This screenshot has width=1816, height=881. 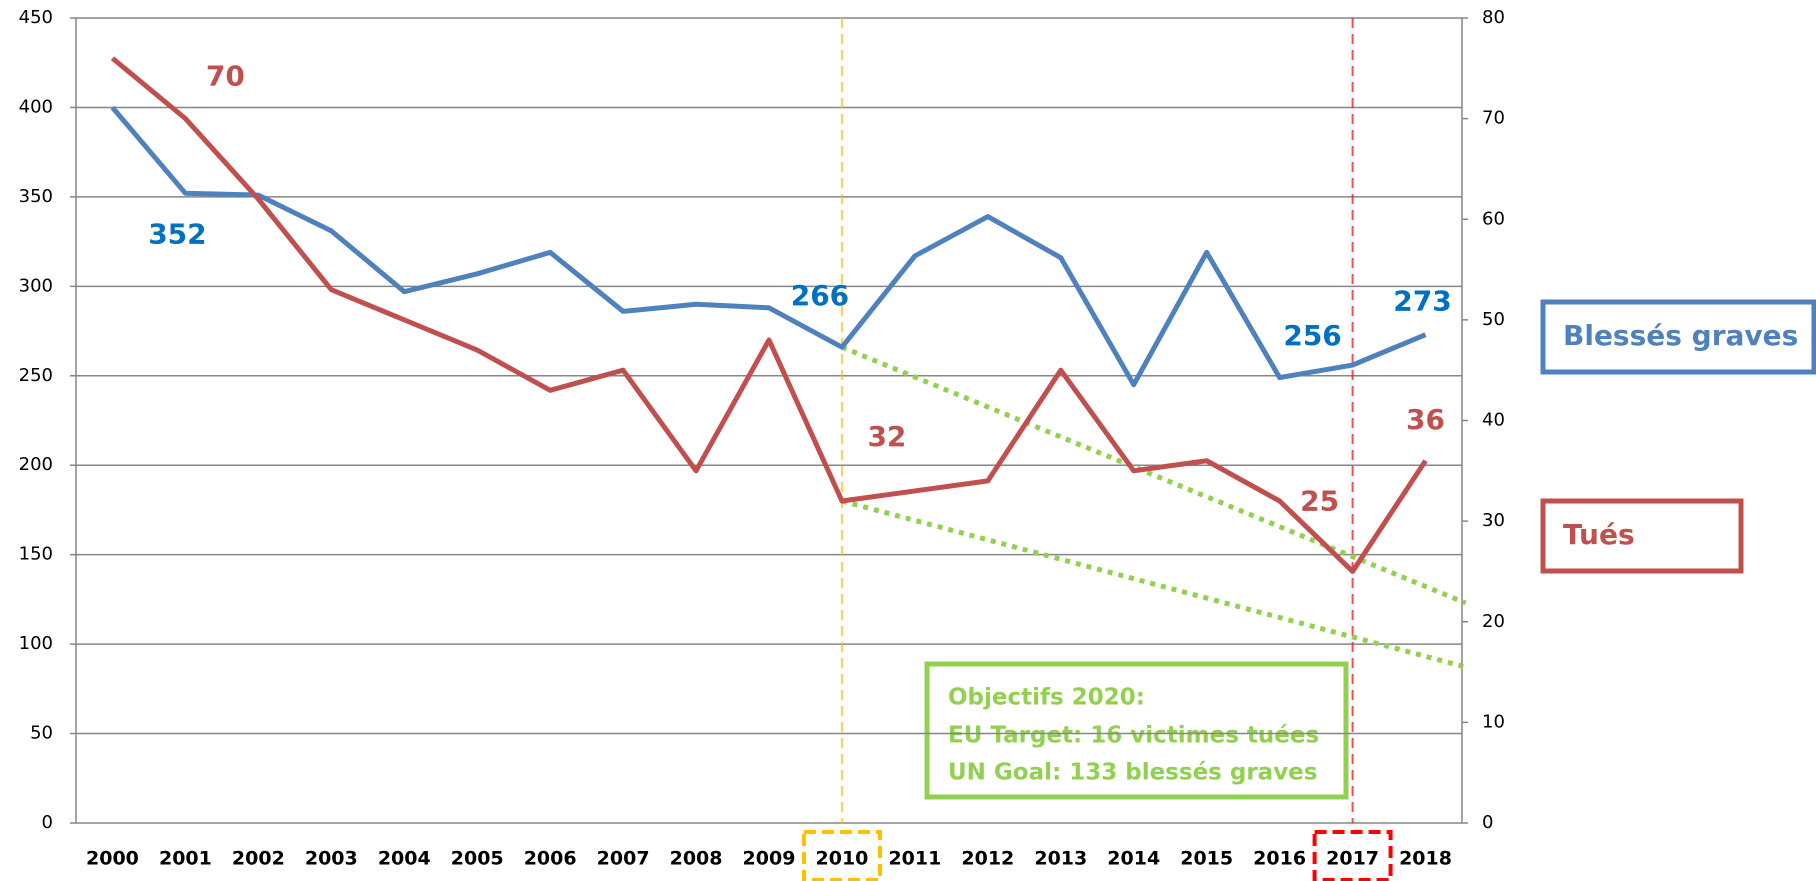 What do you see at coordinates (550, 859) in the screenshot?
I see `x-tick-label: 2006` at bounding box center [550, 859].